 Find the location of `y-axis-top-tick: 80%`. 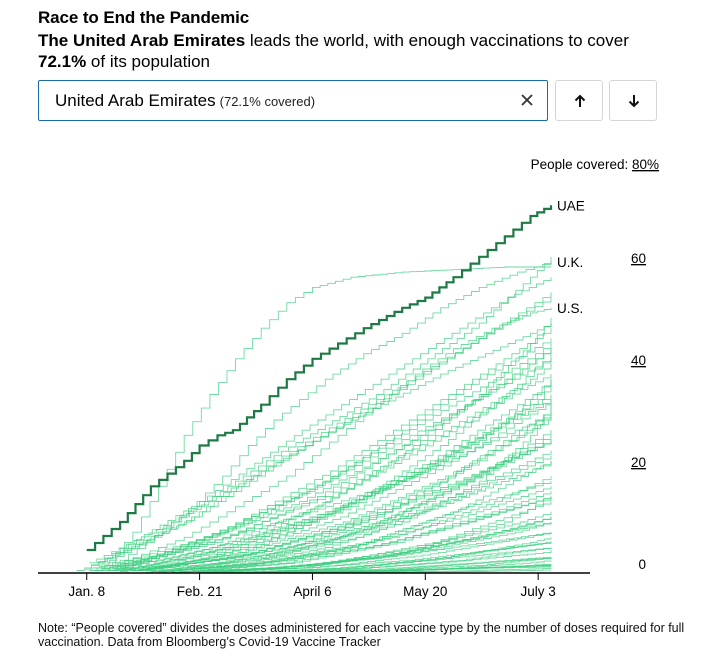

y-axis-top-tick: 80% is located at coordinates (645, 164).